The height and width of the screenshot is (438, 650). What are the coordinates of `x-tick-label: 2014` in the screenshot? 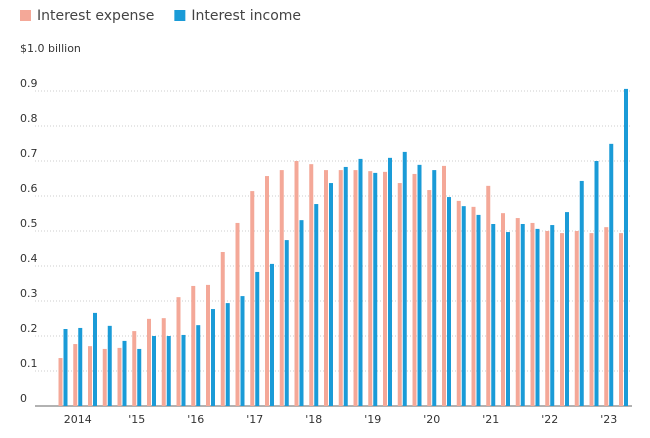 It's located at (78, 419).